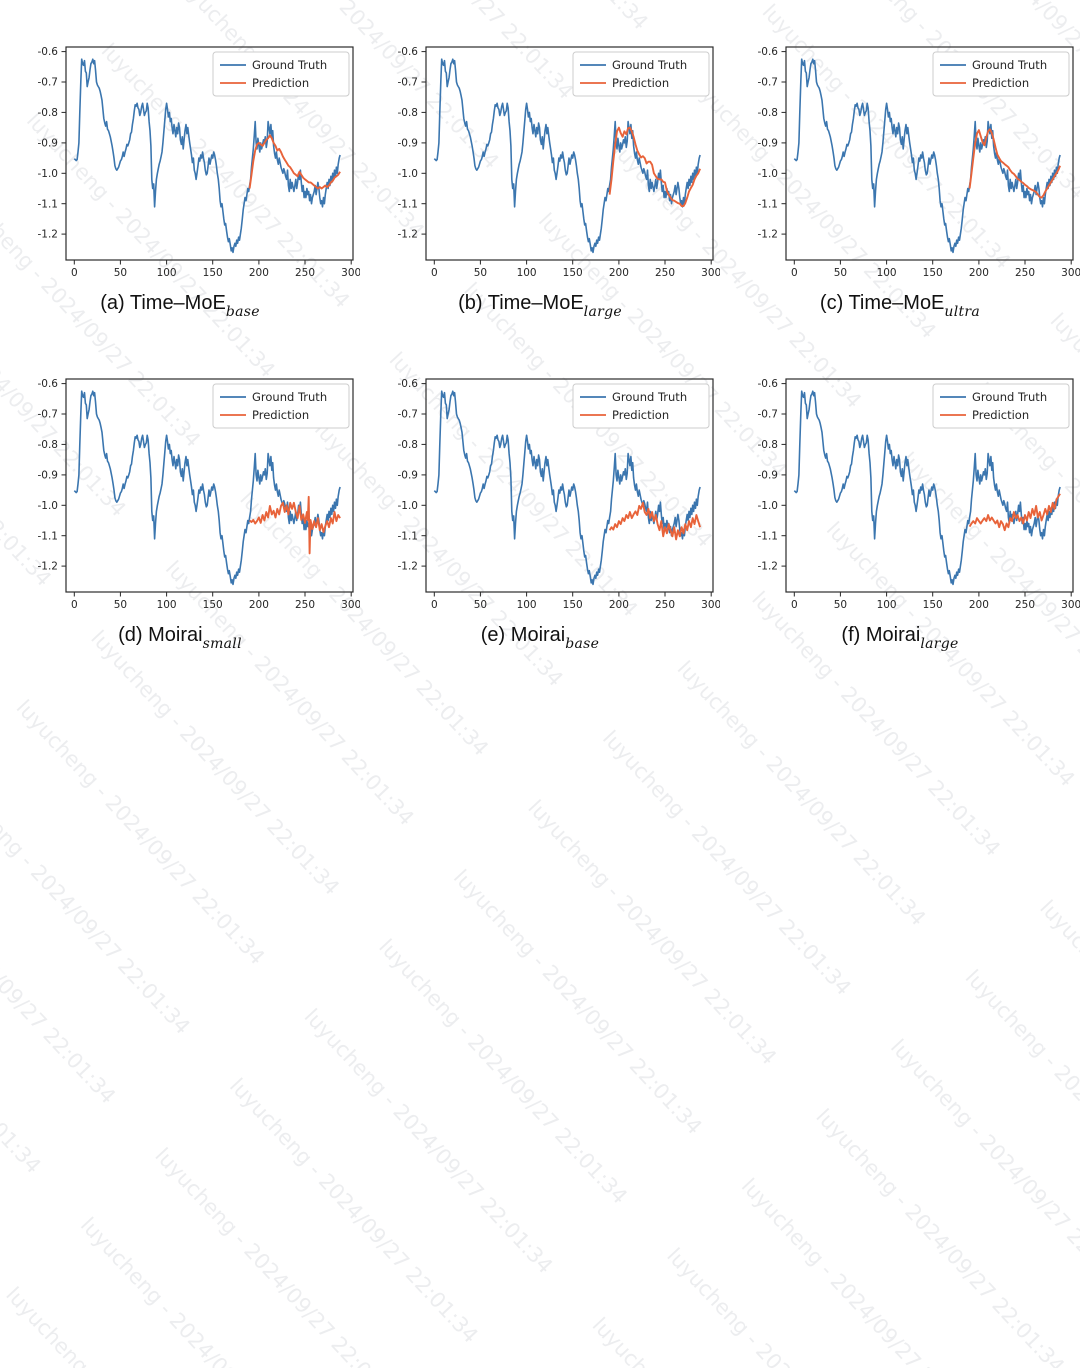 This screenshot has height=1368, width=1080. What do you see at coordinates (851, 635) in the screenshot?
I see `caption-index: (f)` at bounding box center [851, 635].